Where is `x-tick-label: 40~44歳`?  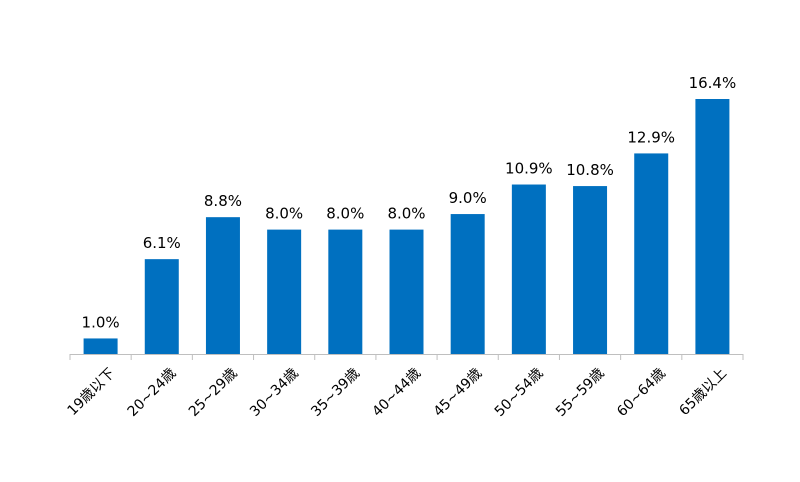
x-tick-label: 40~44歳 is located at coordinates (396, 392).